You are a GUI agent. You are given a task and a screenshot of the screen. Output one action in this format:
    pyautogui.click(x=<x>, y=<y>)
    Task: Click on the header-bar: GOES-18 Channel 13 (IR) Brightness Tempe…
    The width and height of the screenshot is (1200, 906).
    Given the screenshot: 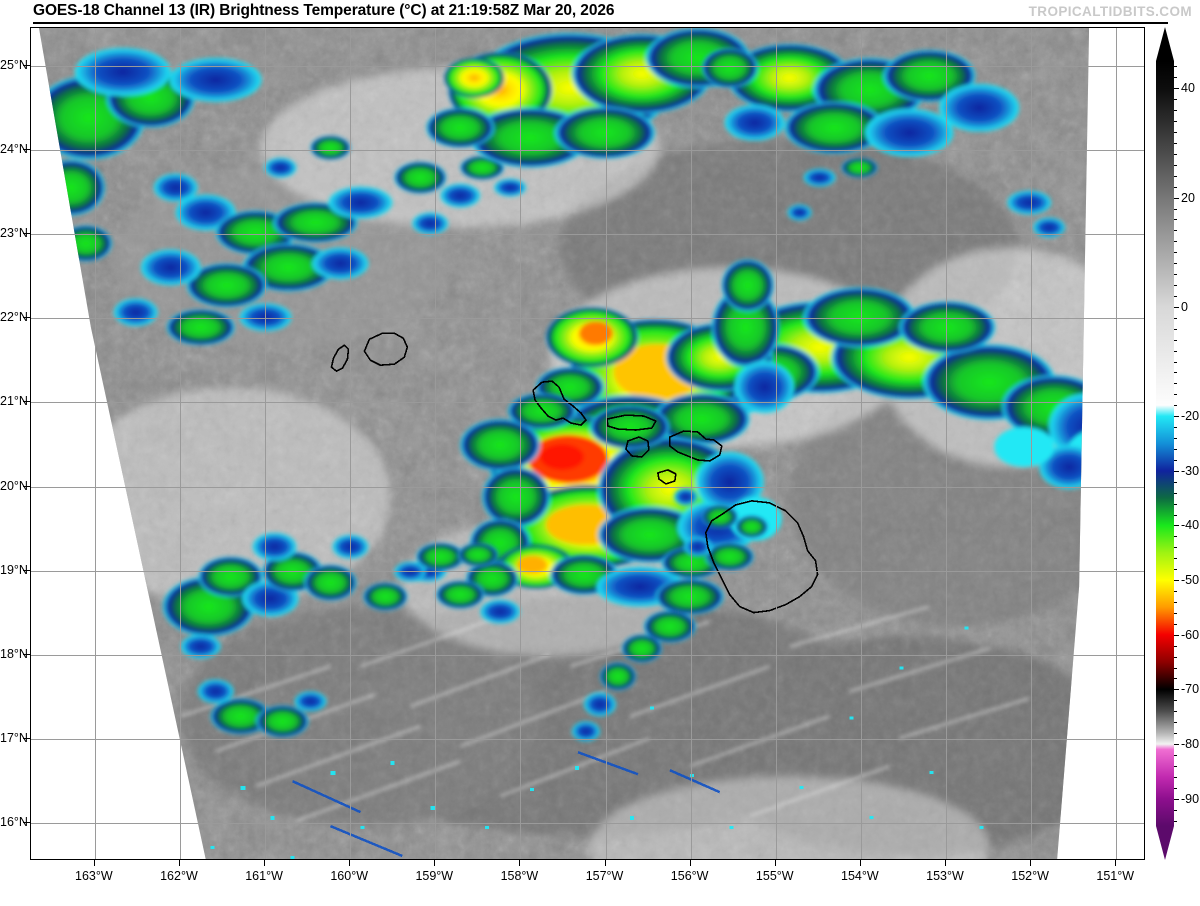 What is the action you would take?
    pyautogui.click(x=600, y=12)
    